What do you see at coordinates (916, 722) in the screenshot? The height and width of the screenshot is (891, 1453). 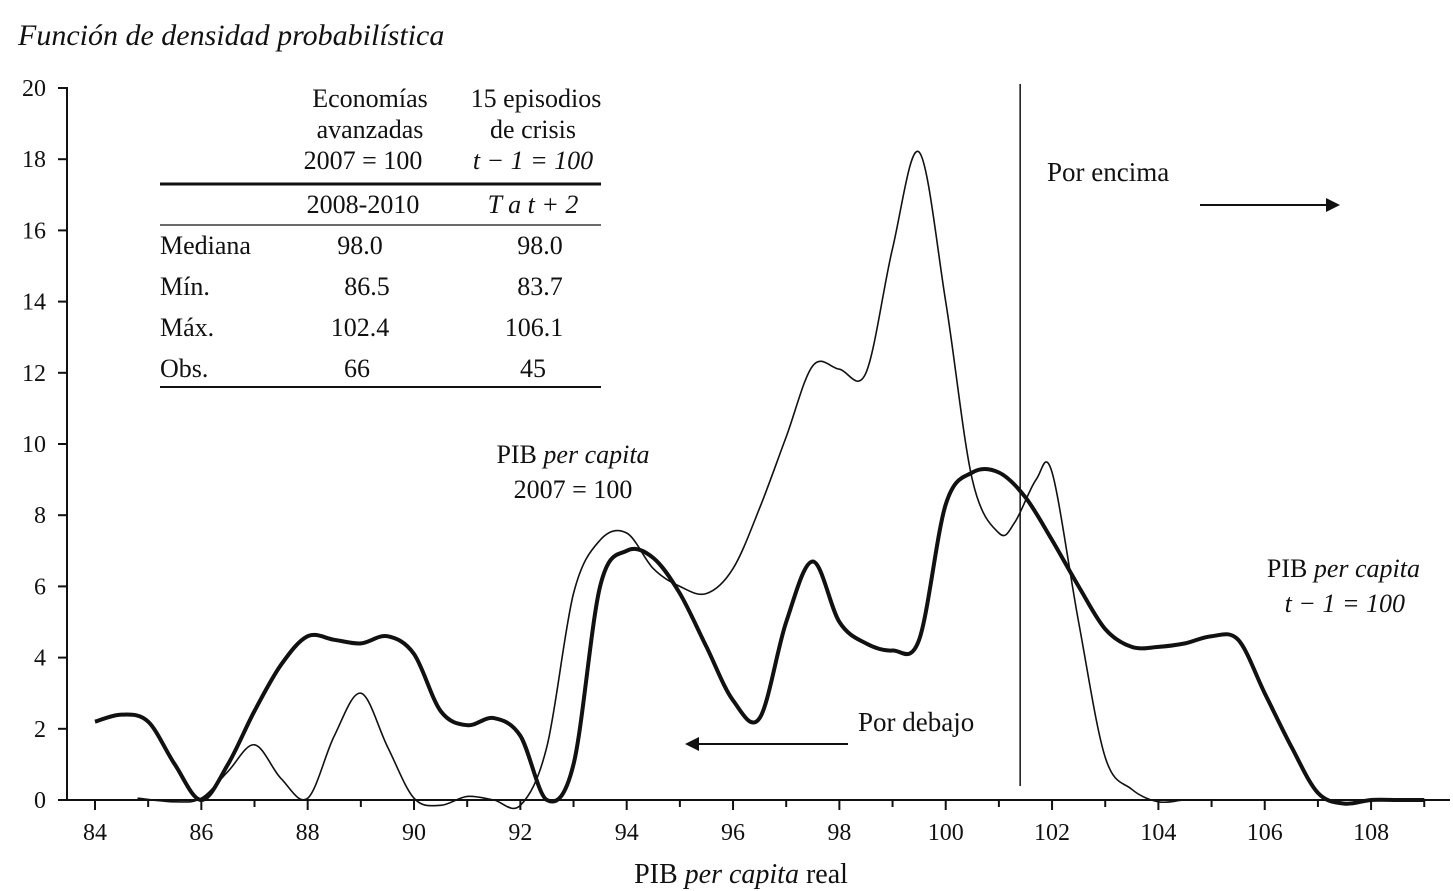 I see `annotation-por-debajo: Por debajo` at bounding box center [916, 722].